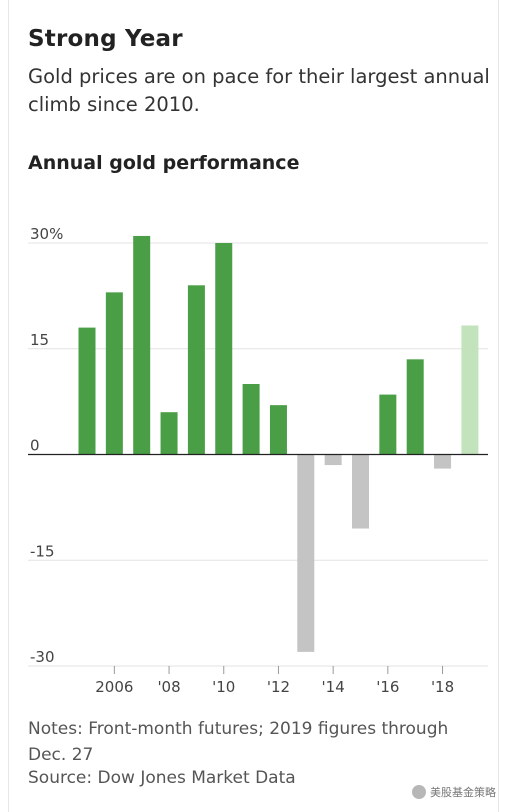 The image size is (507, 812). What do you see at coordinates (105, 39) in the screenshot?
I see `chart-headline: Strong Year` at bounding box center [105, 39].